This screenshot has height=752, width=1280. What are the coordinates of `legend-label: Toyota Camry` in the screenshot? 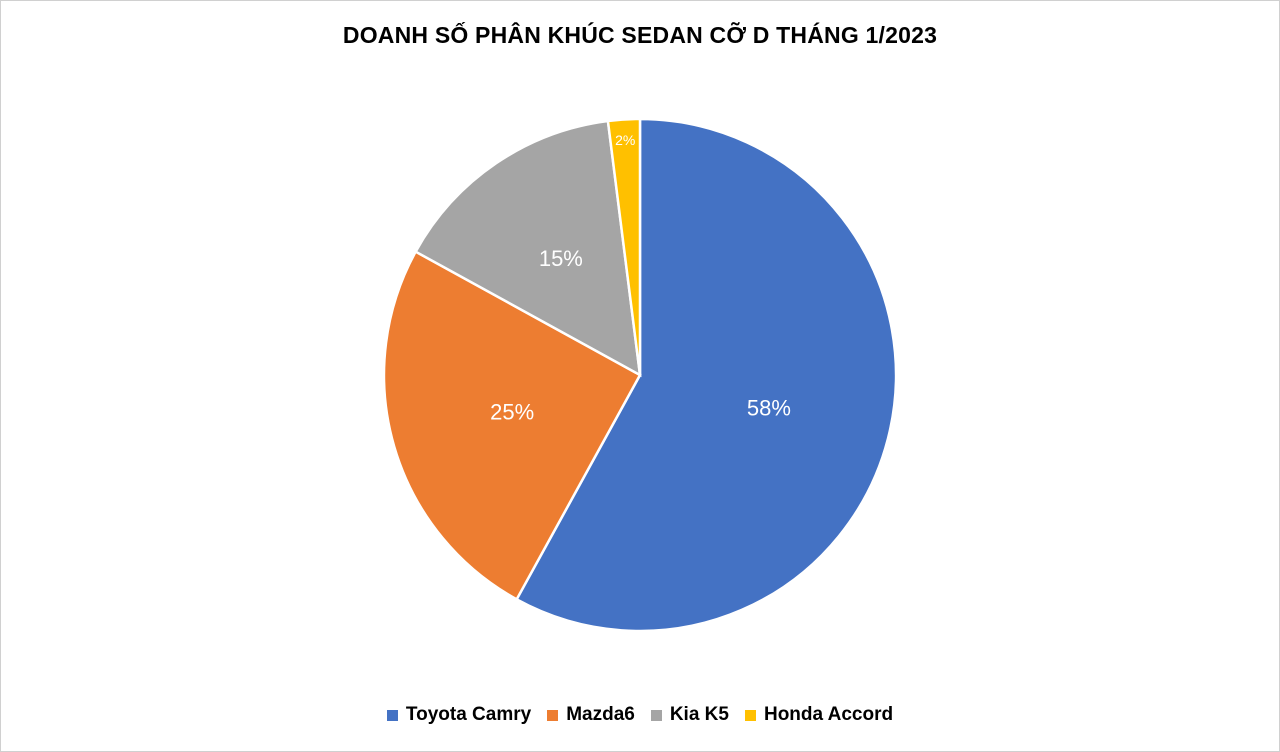 It's located at (468, 714).